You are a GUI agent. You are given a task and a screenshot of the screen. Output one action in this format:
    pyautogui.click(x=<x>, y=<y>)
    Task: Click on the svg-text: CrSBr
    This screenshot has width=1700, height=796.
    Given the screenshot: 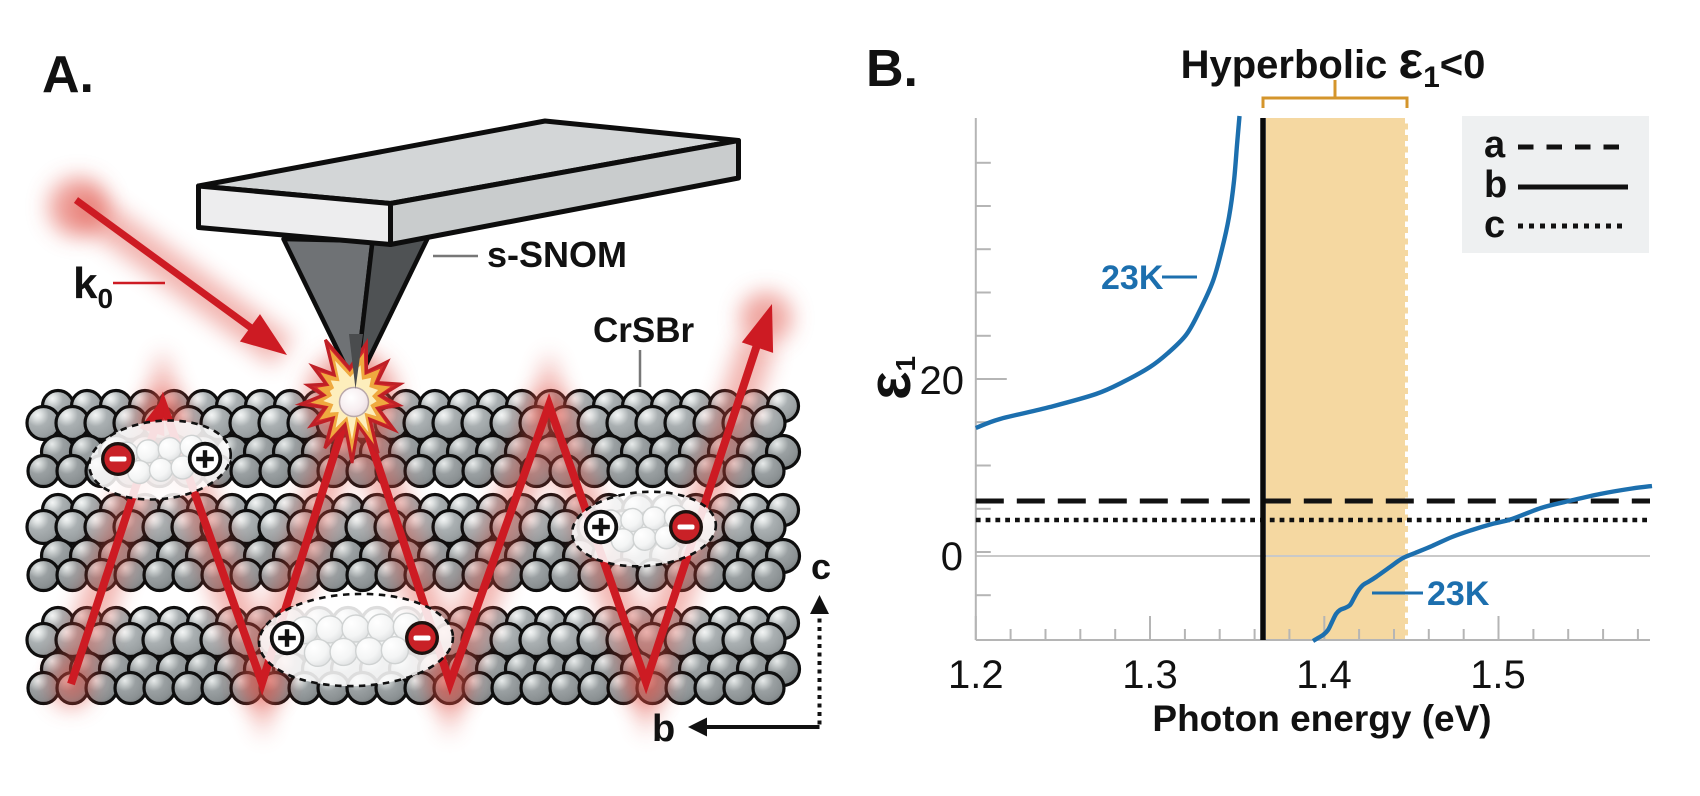 What is the action you would take?
    pyautogui.click(x=644, y=330)
    